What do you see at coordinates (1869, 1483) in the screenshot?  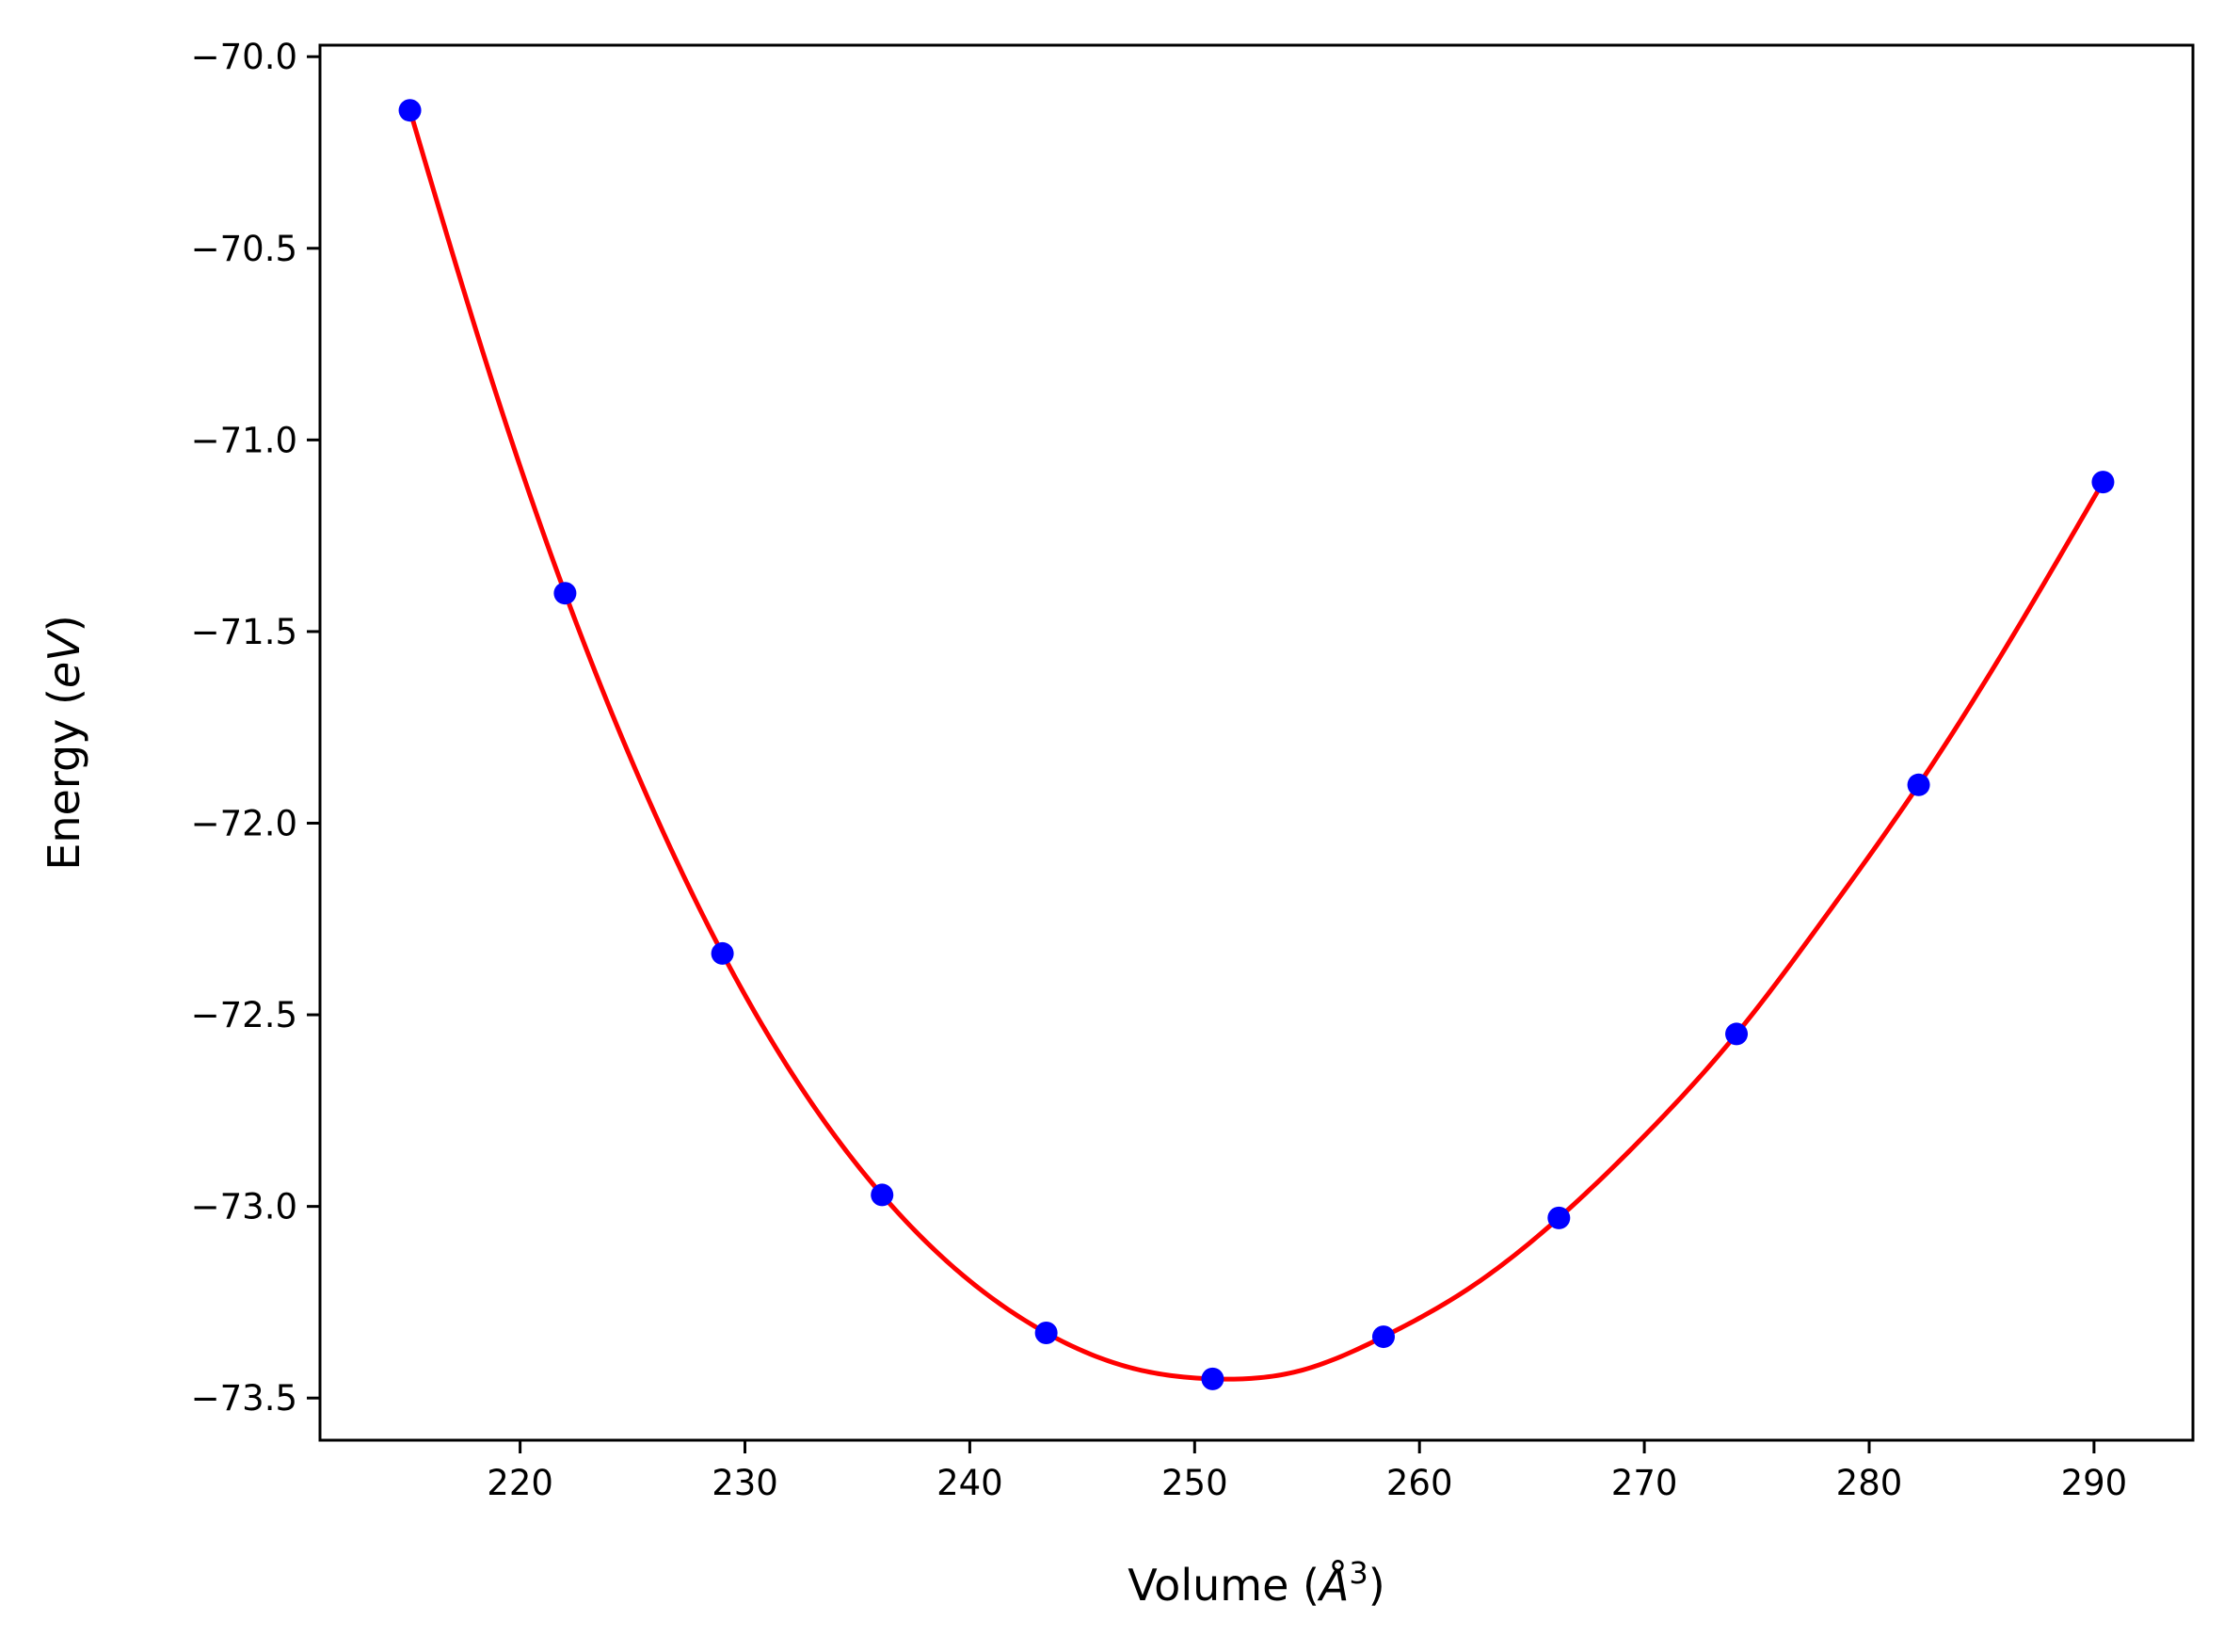 I see `x-tick-label: 280` at bounding box center [1869, 1483].